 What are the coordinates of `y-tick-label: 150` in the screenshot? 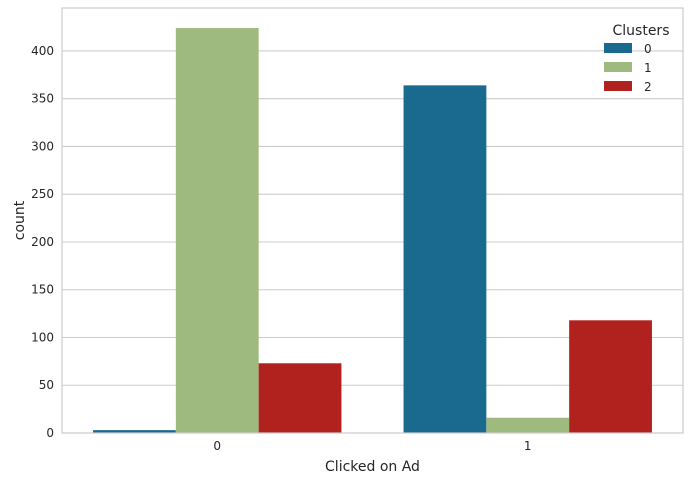 It's located at (42, 290).